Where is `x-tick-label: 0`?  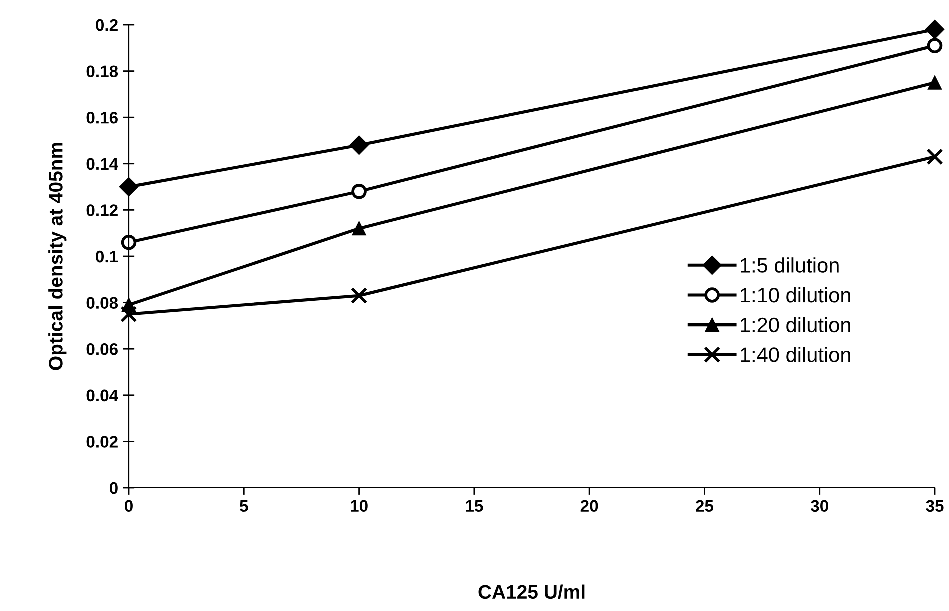
x-tick-label: 0 is located at coordinates (129, 506).